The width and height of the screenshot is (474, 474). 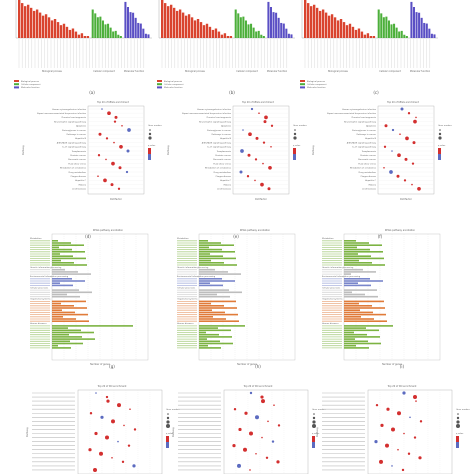 What do you see at coordinates (255, 230) in the screenshot?
I see `kegg-class-title: KEGG pathway annotation` at bounding box center [255, 230].